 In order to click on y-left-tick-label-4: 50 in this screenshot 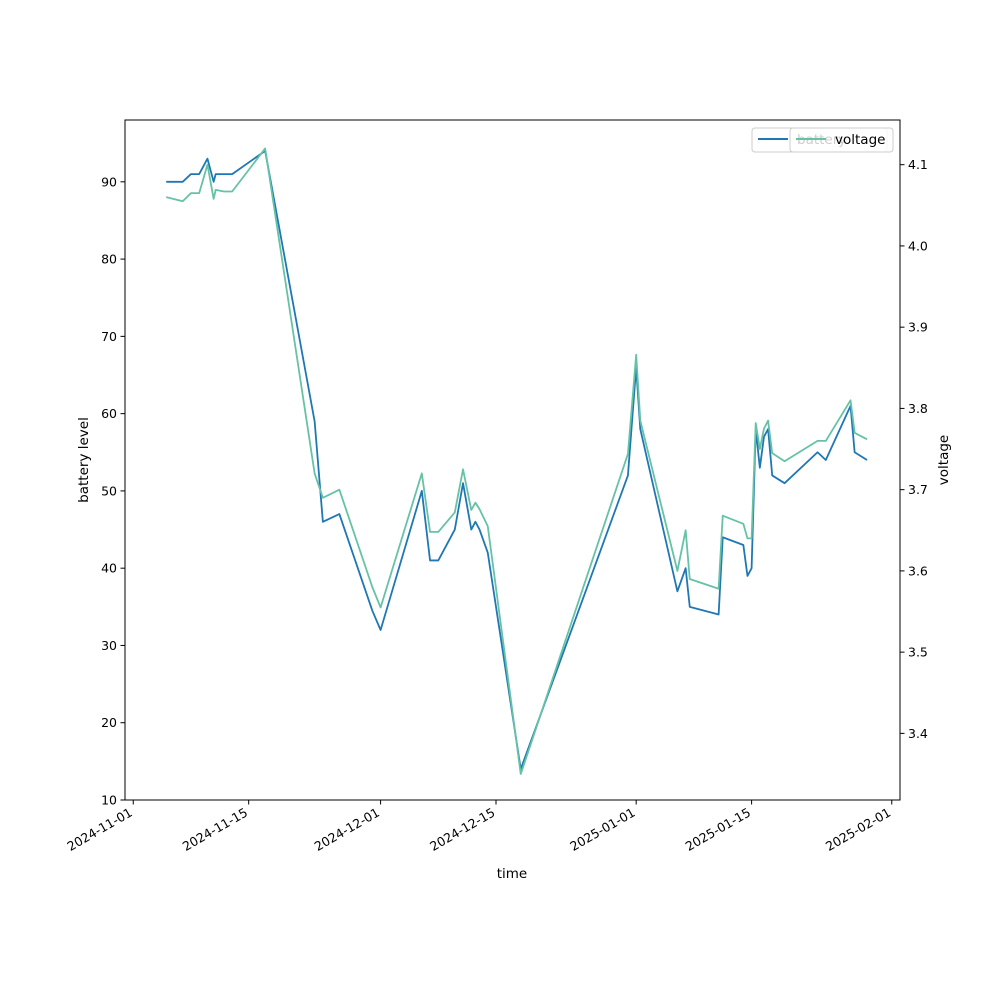, I will do `click(109, 490)`.